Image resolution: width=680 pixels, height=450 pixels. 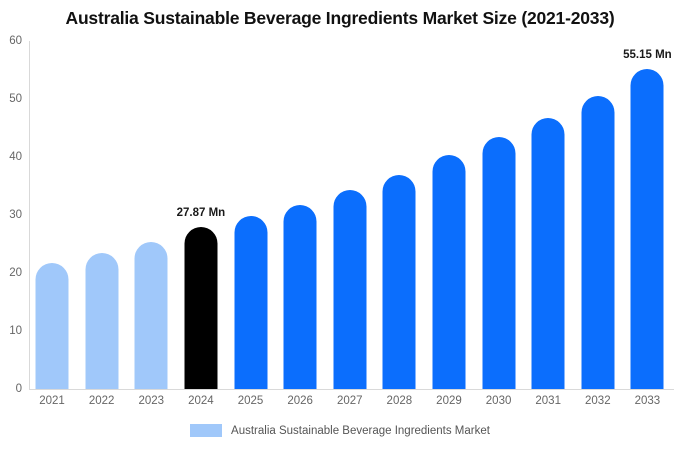 What do you see at coordinates (498, 401) in the screenshot?
I see `x-tick-label-2030: 2030` at bounding box center [498, 401].